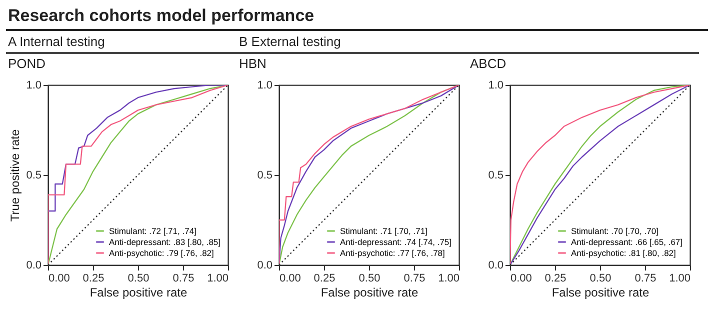 This screenshot has width=720, height=323. Describe the element at coordinates (161, 253) in the screenshot. I see `legend-label: Anti-psychotic: .79 [.76, .82]` at that location.